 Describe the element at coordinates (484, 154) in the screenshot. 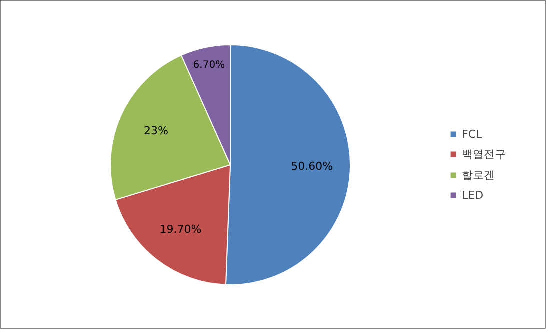

I see `legend-label: 백열전구` at that location.